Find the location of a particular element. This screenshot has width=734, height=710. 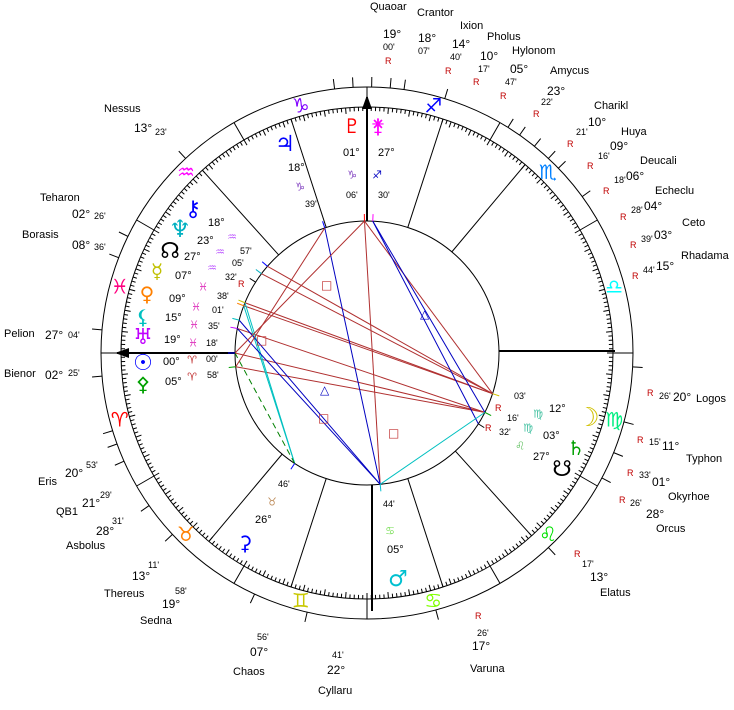

pallas-sign-icon: ♈ is located at coordinates (192, 377).